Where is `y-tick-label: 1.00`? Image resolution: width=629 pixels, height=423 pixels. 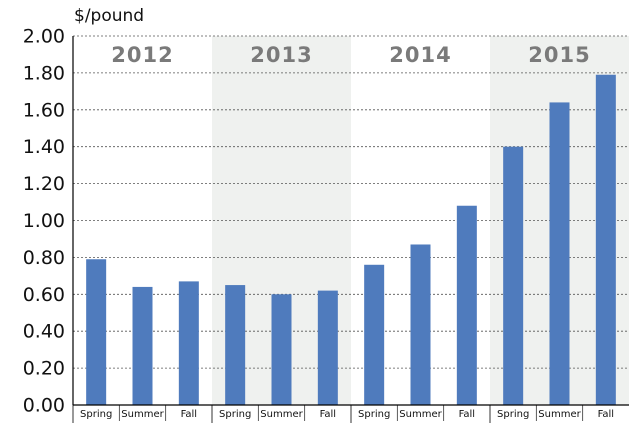
y-tick-label: 1.00 is located at coordinates (44, 221).